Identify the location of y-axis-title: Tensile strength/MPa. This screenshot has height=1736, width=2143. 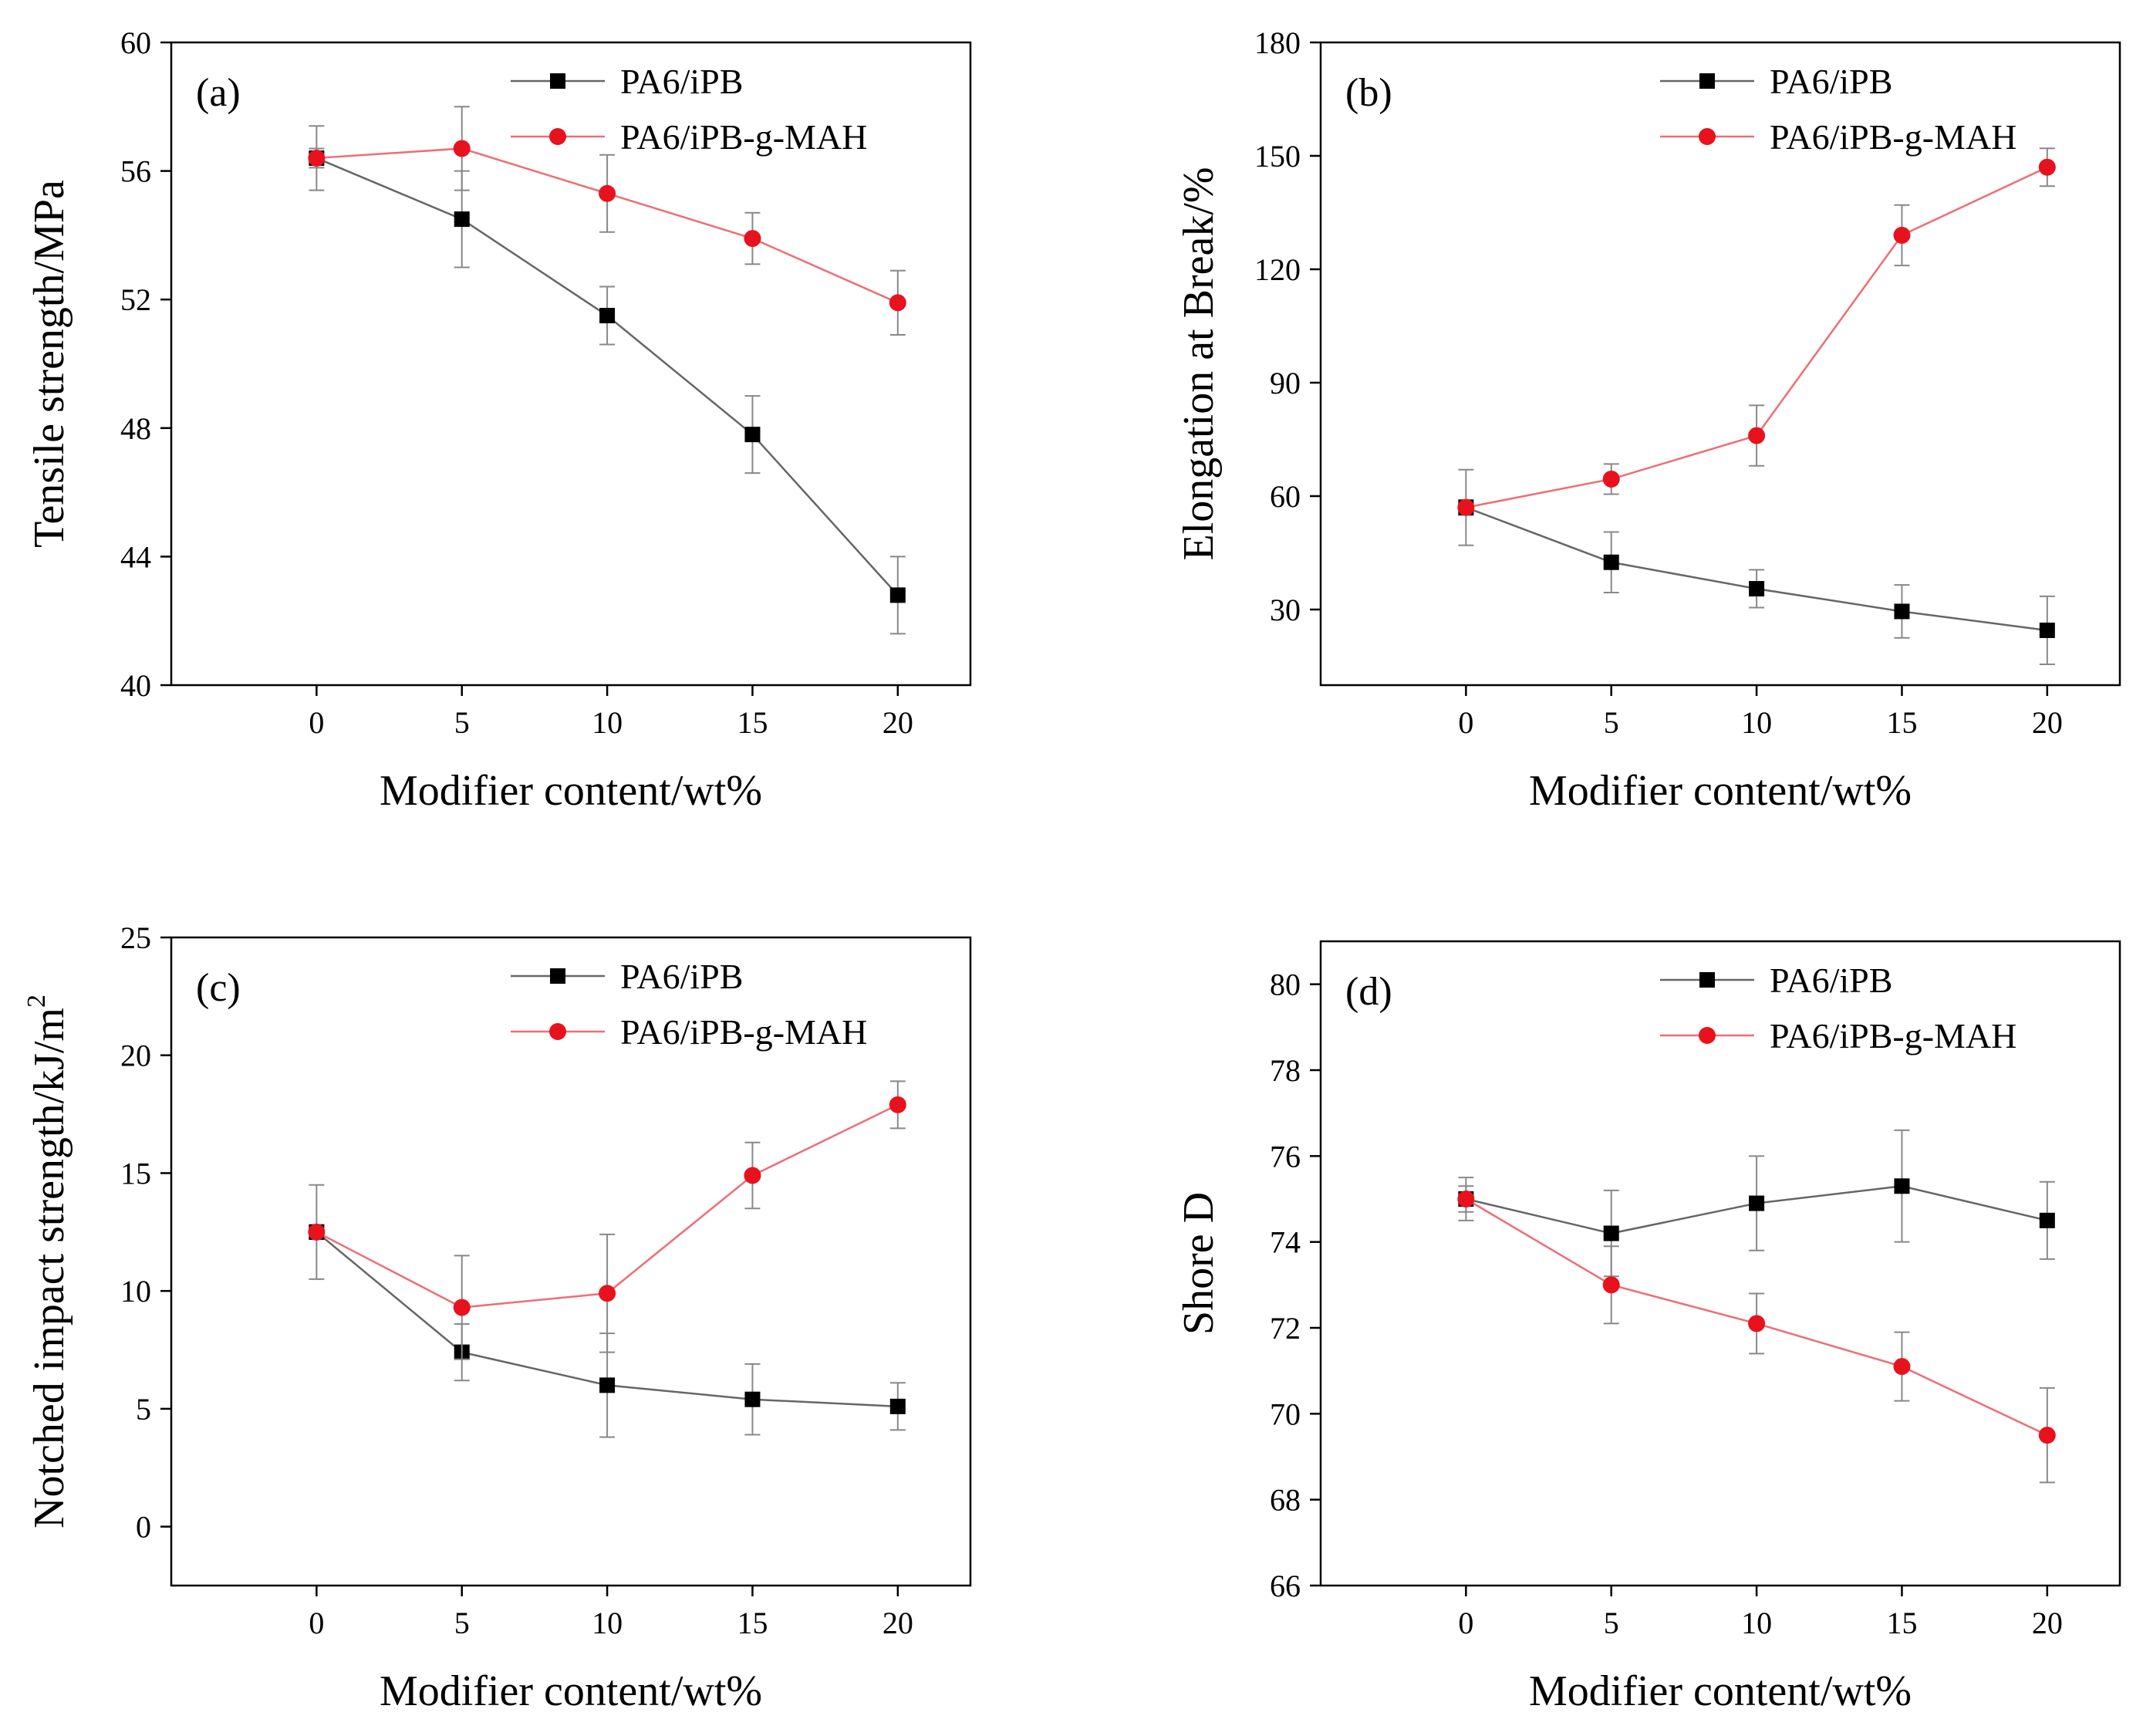
(49, 364).